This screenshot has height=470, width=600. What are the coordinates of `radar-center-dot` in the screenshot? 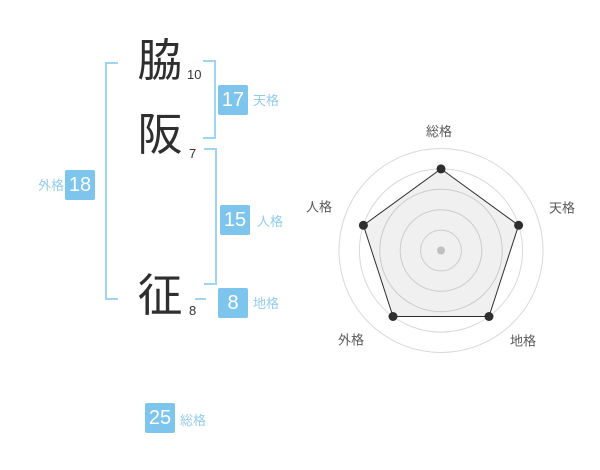 It's located at (441, 250).